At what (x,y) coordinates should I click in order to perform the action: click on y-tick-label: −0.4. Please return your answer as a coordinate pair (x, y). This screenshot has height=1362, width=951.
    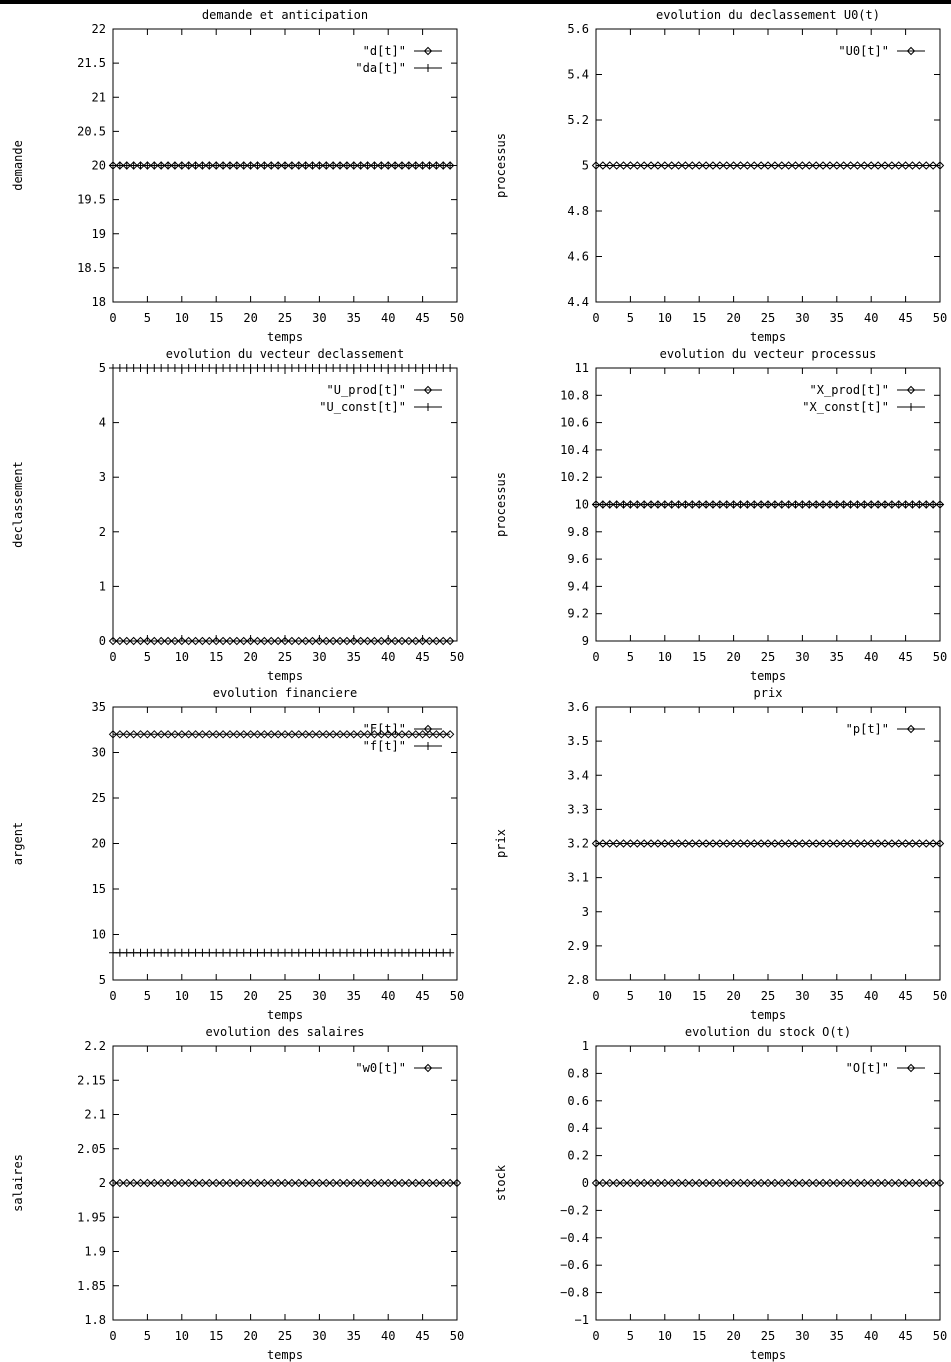
    Looking at the image, I should click on (574, 1238).